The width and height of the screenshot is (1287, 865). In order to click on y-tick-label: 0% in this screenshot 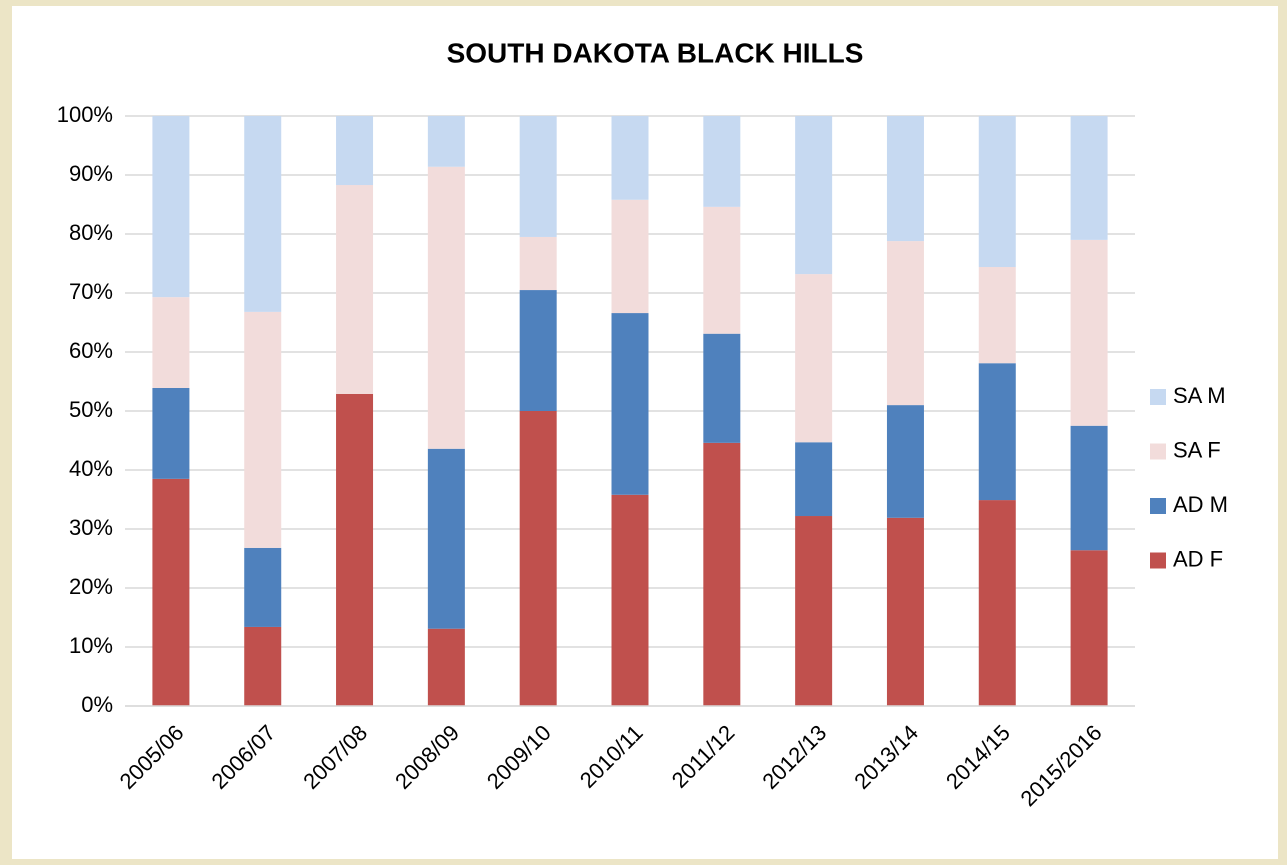, I will do `click(97, 704)`.